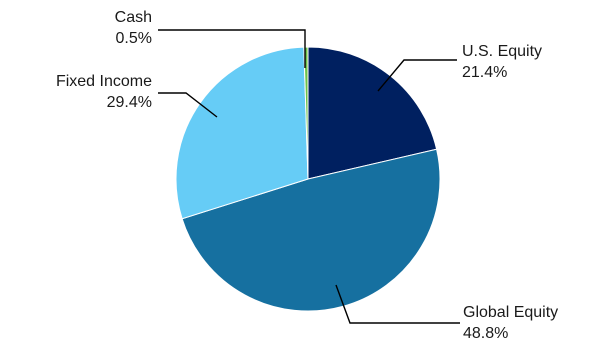 Image resolution: width=595 pixels, height=345 pixels. I want to click on label-us-equity-name: U.S. Equity, so click(502, 51).